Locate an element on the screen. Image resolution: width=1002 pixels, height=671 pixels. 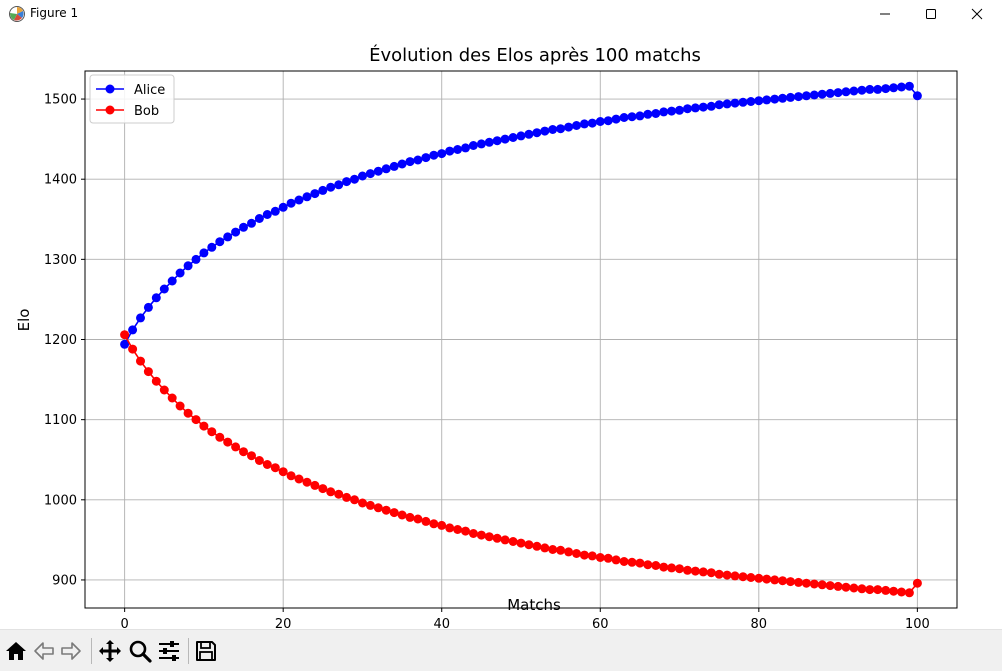
legend-marker-alice is located at coordinates (110, 89).